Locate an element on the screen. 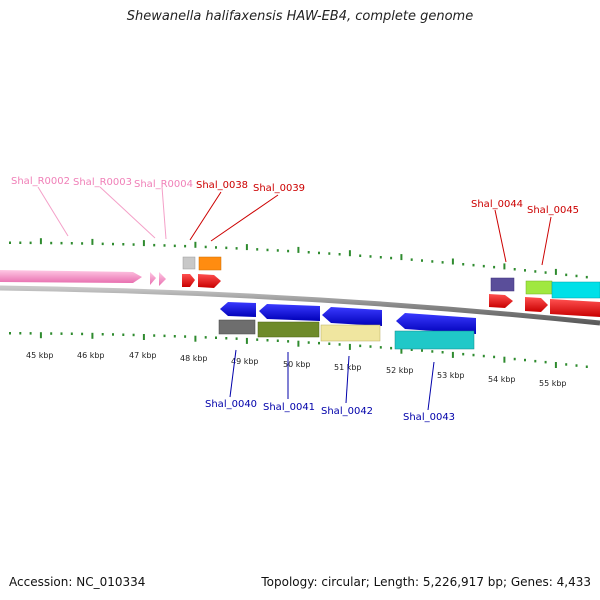 This screenshot has height=600, width=600. inner-tick-track is located at coordinates (298, 350).